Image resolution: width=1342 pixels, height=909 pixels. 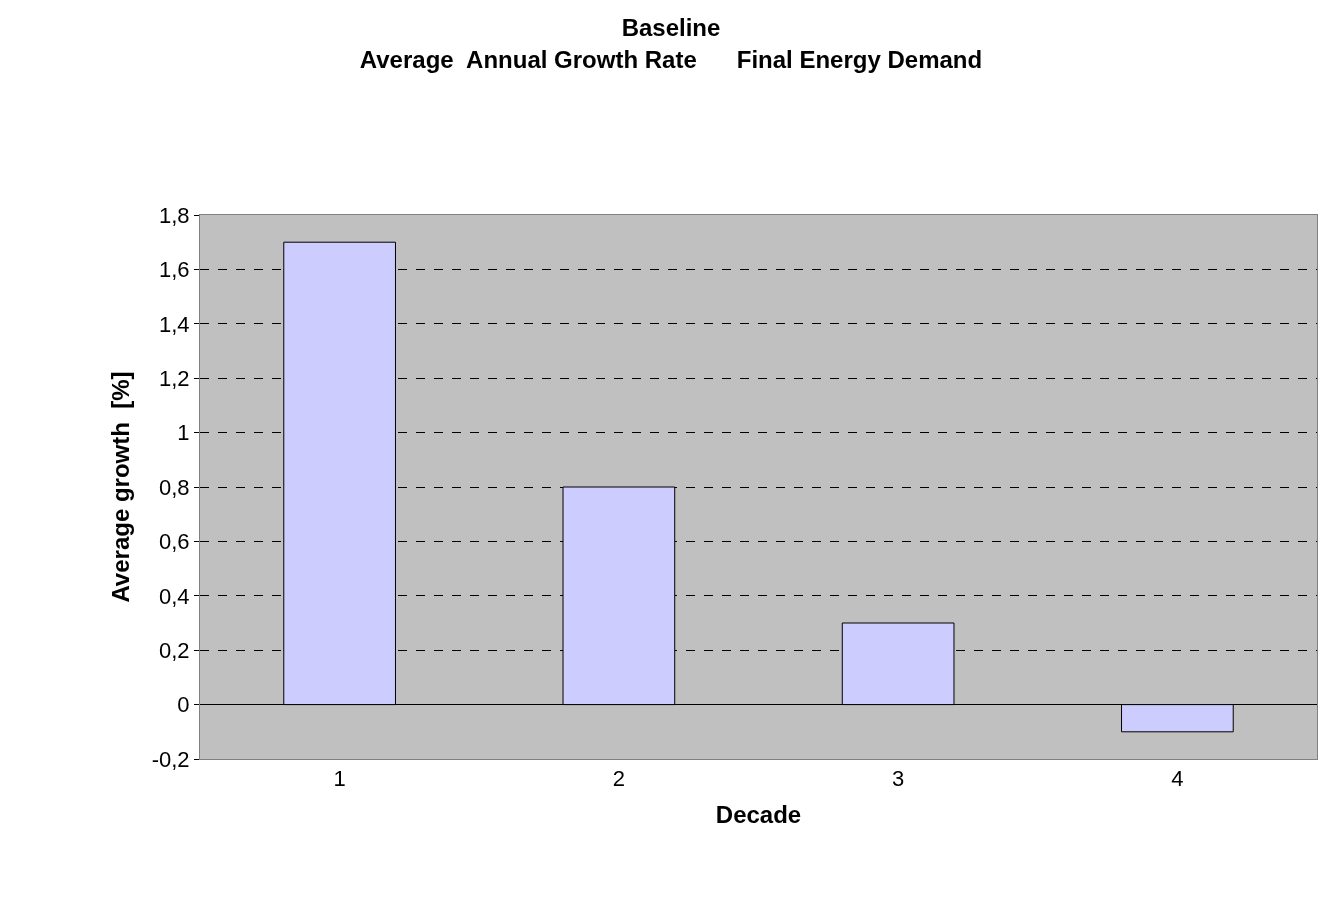 I want to click on y-tick-label: 1,2, so click(x=174, y=378).